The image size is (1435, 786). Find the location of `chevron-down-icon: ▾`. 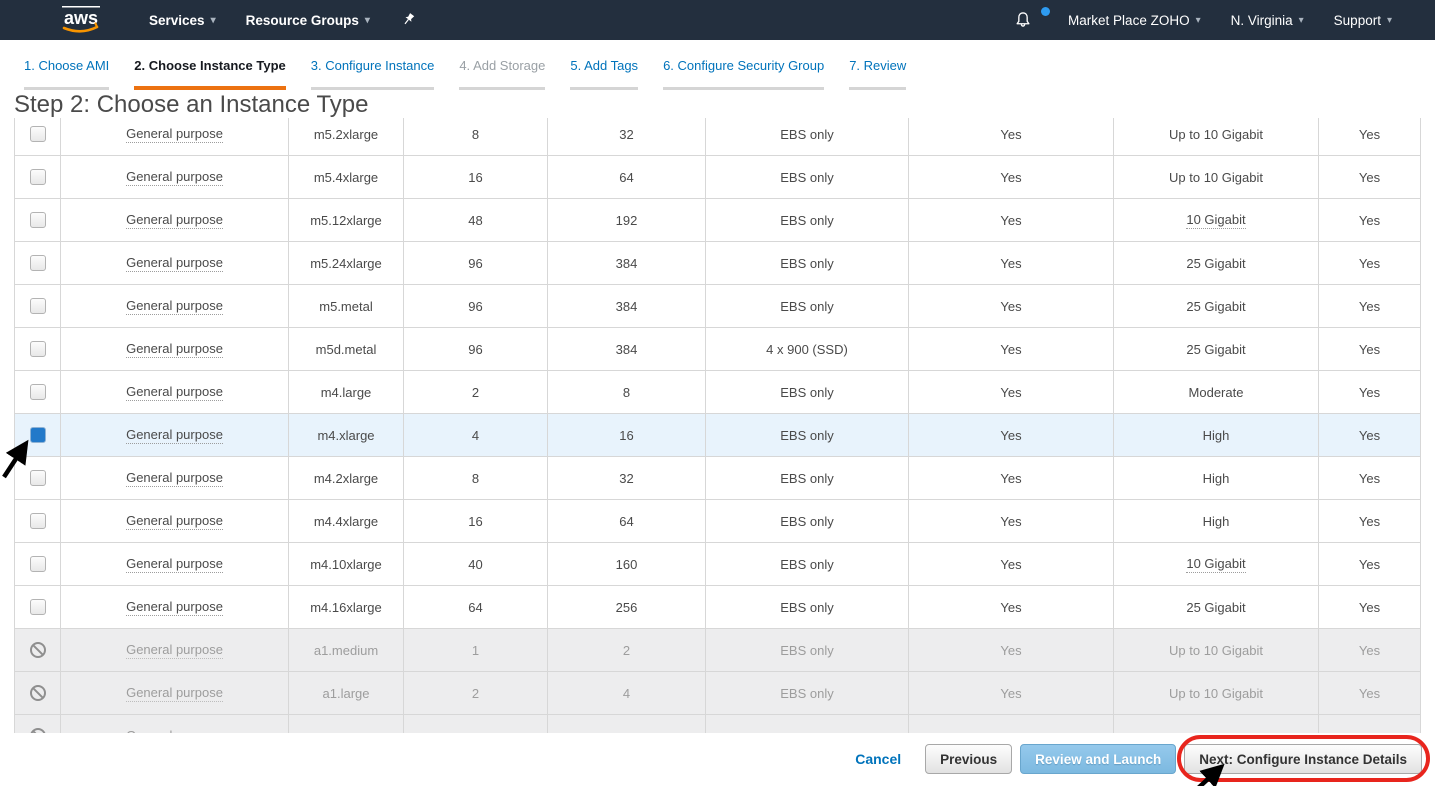

chevron-down-icon: ▾ is located at coordinates (1389, 20).